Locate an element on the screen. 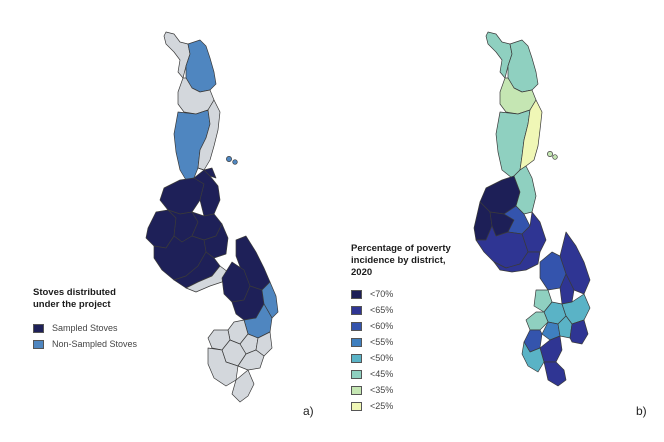  district-b-chikwawa is located at coordinates (551, 349).